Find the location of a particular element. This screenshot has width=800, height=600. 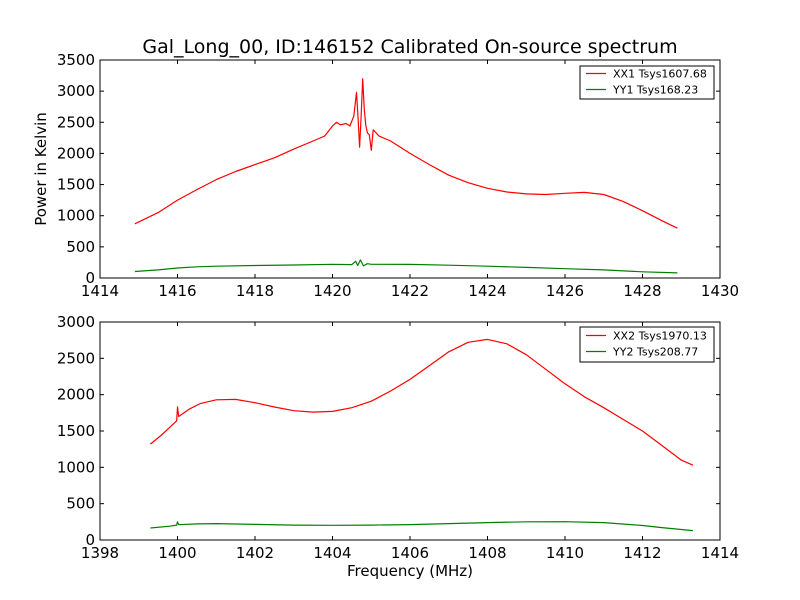

bottom-y-tick-label: 500 is located at coordinates (80, 504).